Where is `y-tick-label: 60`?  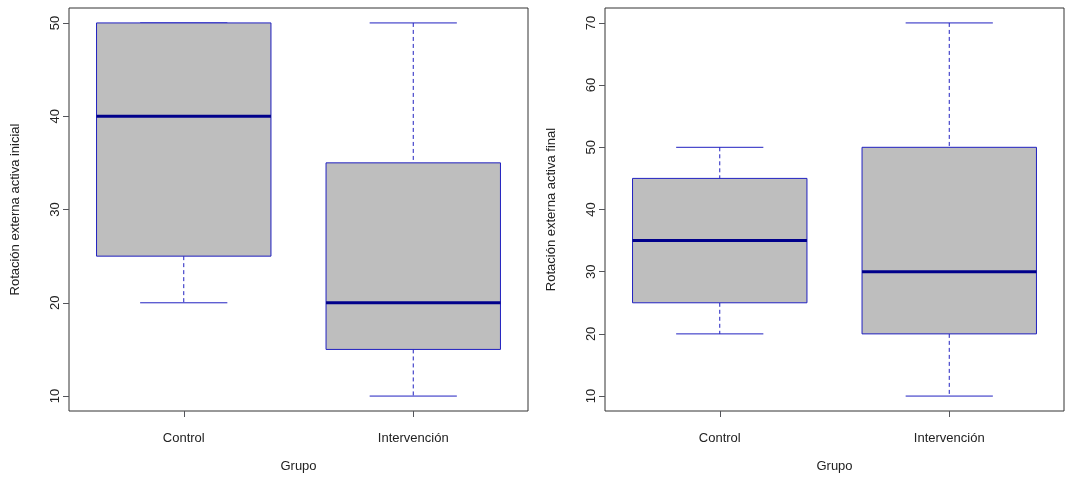 y-tick-label: 60 is located at coordinates (590, 85).